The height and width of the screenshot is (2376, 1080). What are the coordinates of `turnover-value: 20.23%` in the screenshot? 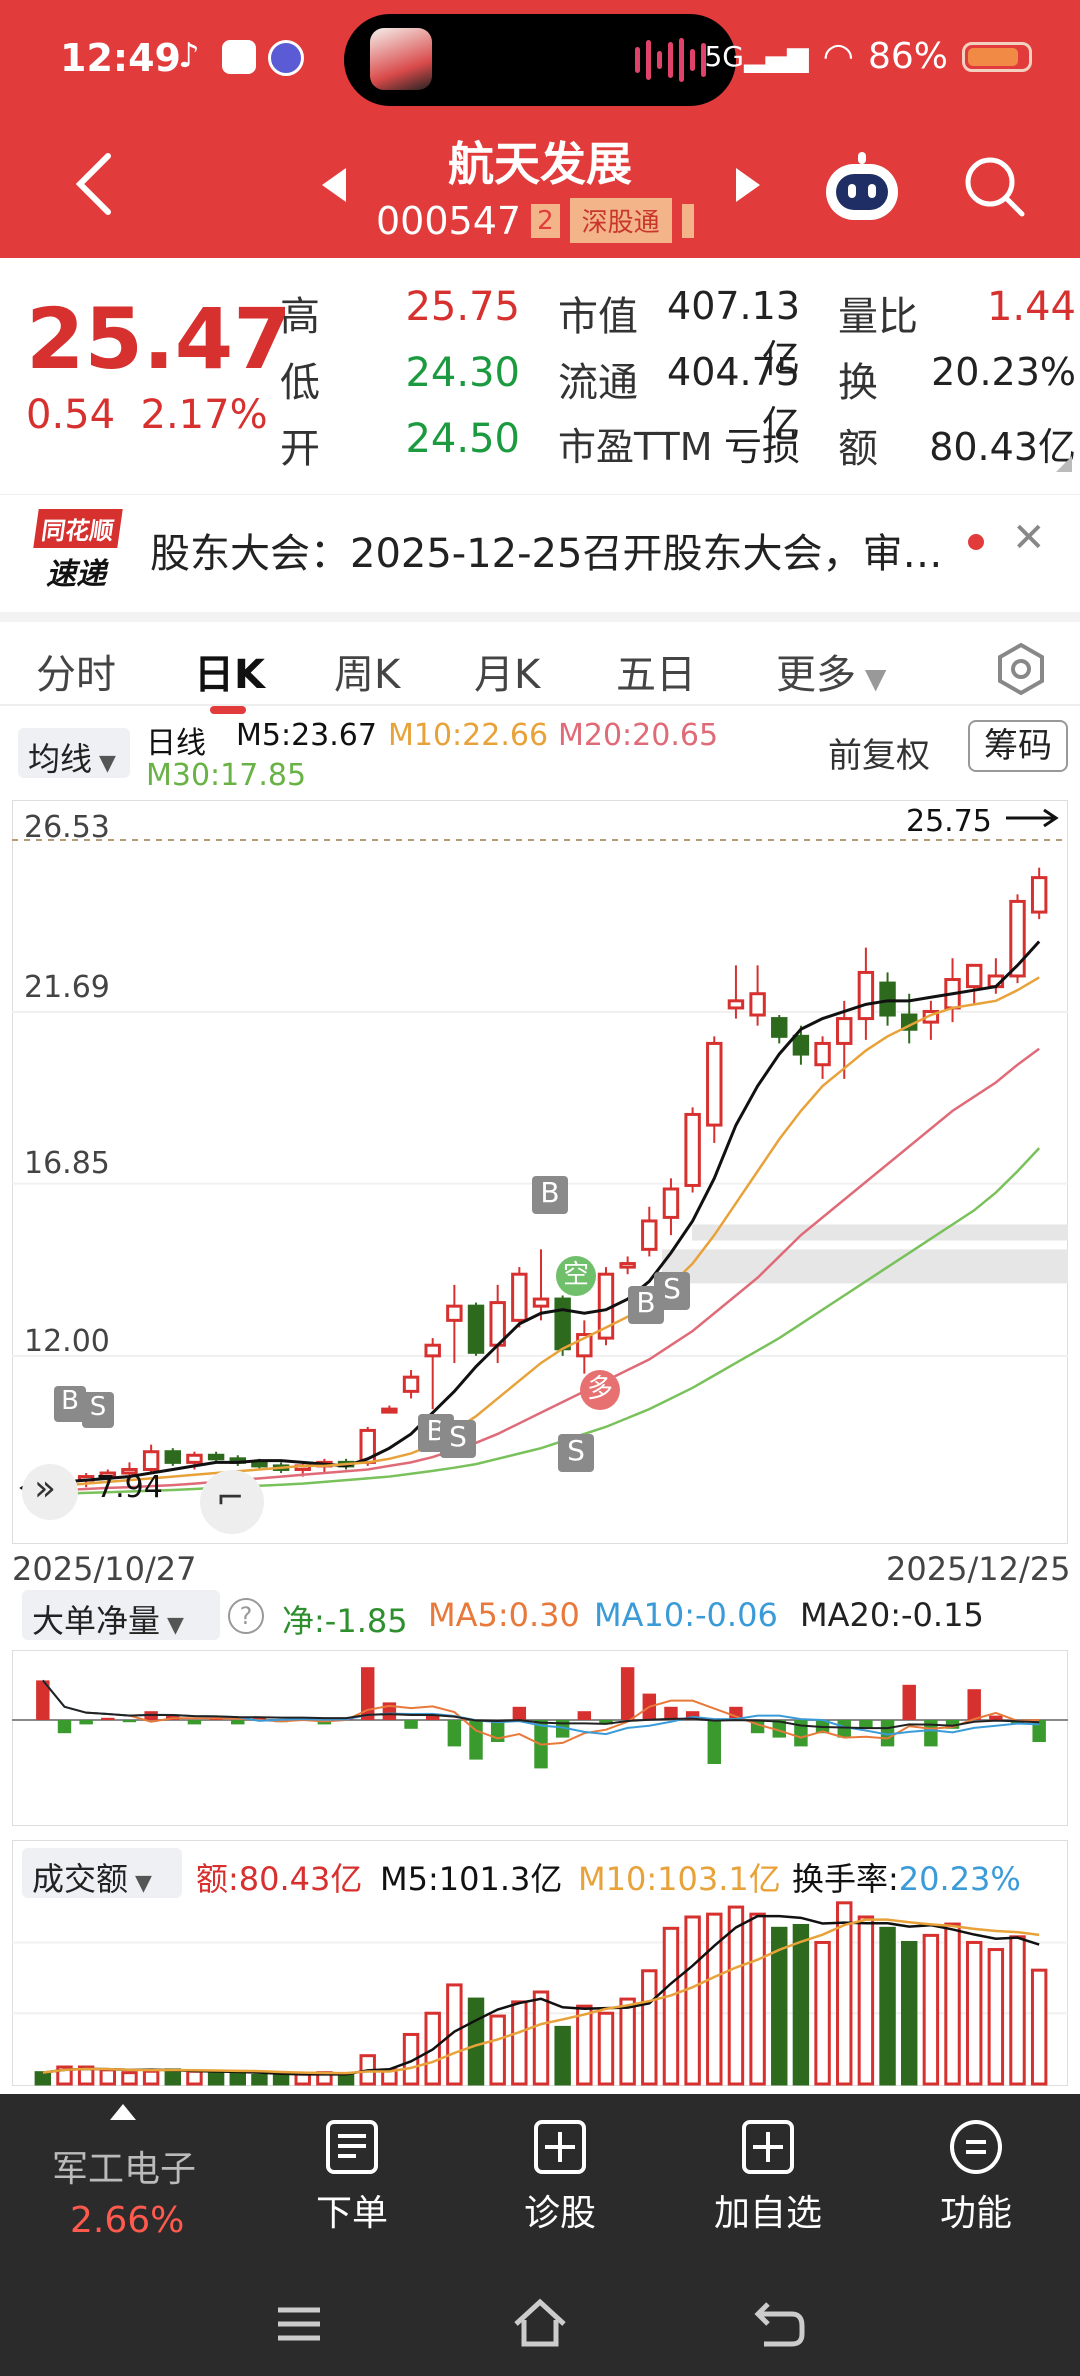 It's located at (1003, 372).